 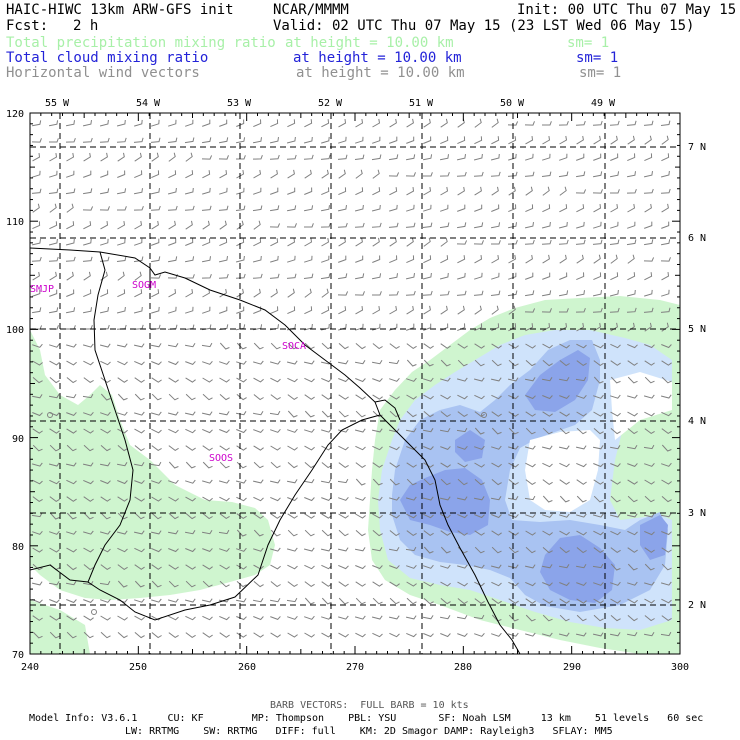 What do you see at coordinates (627, 10) in the screenshot?
I see `init-time: Init: 00 UTC Thu 07 May 15` at bounding box center [627, 10].